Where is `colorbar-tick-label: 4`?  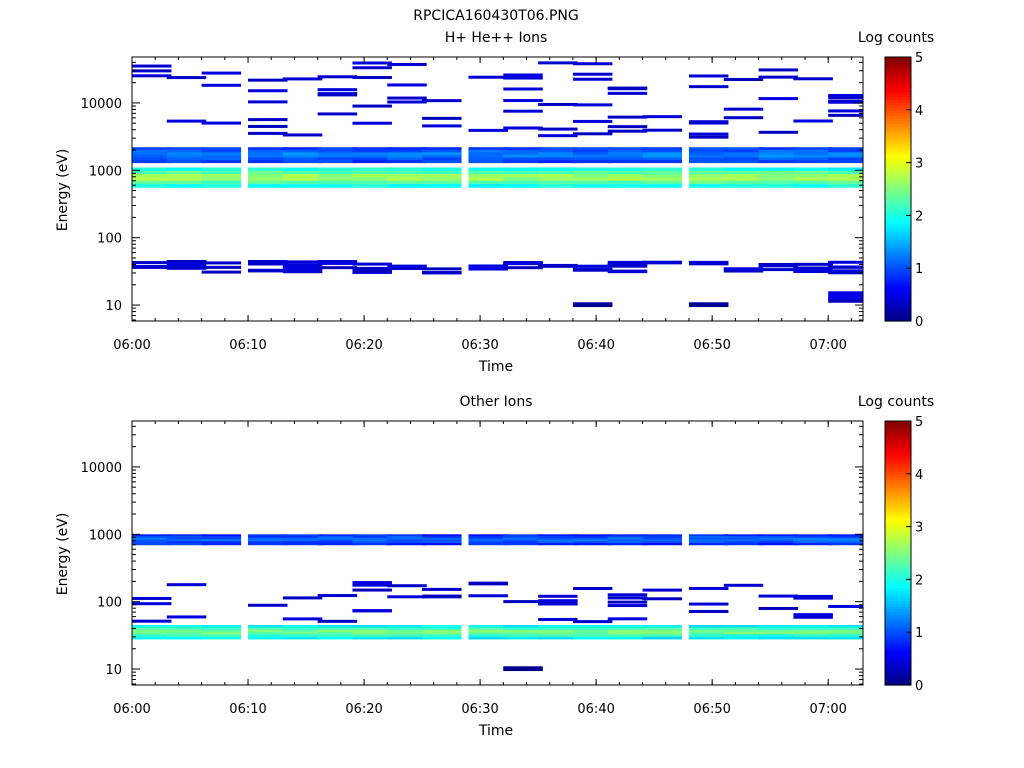 colorbar-tick-label: 4 is located at coordinates (919, 111).